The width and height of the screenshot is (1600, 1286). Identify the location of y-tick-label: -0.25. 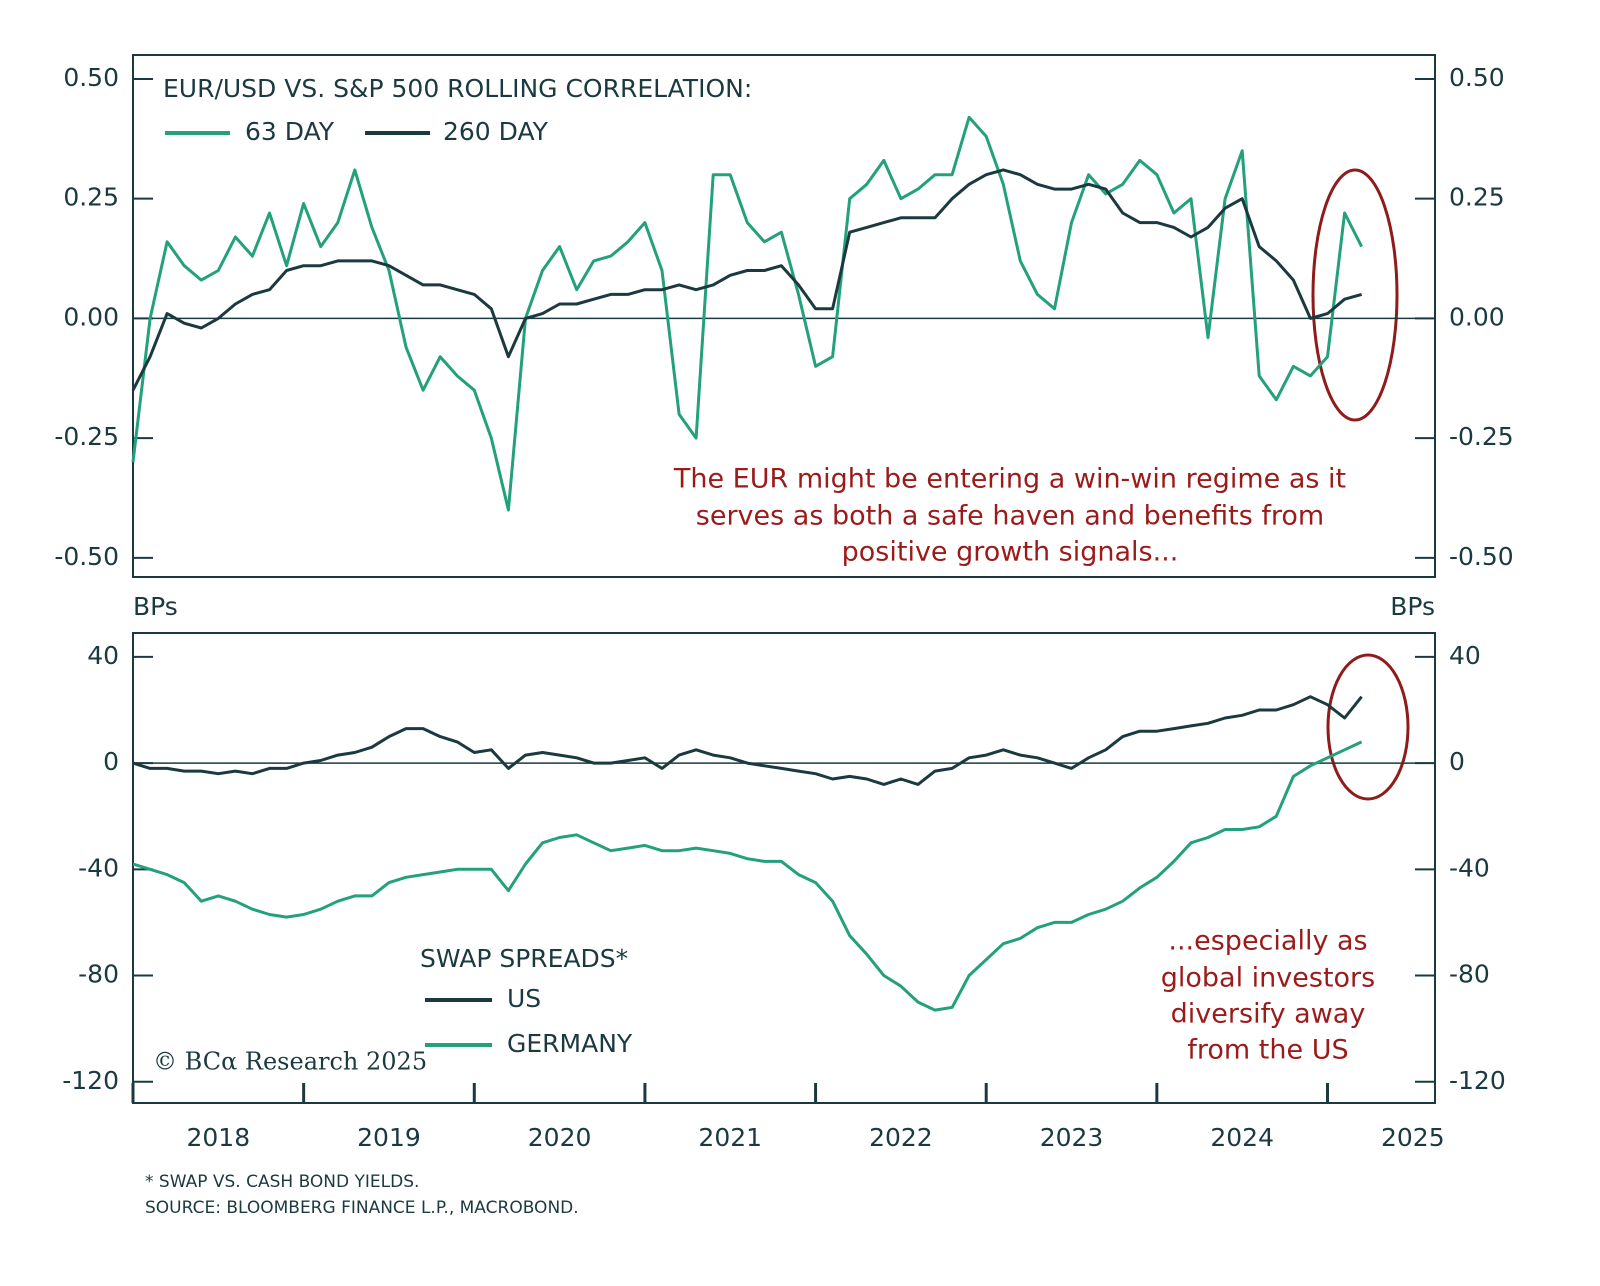
(86, 436).